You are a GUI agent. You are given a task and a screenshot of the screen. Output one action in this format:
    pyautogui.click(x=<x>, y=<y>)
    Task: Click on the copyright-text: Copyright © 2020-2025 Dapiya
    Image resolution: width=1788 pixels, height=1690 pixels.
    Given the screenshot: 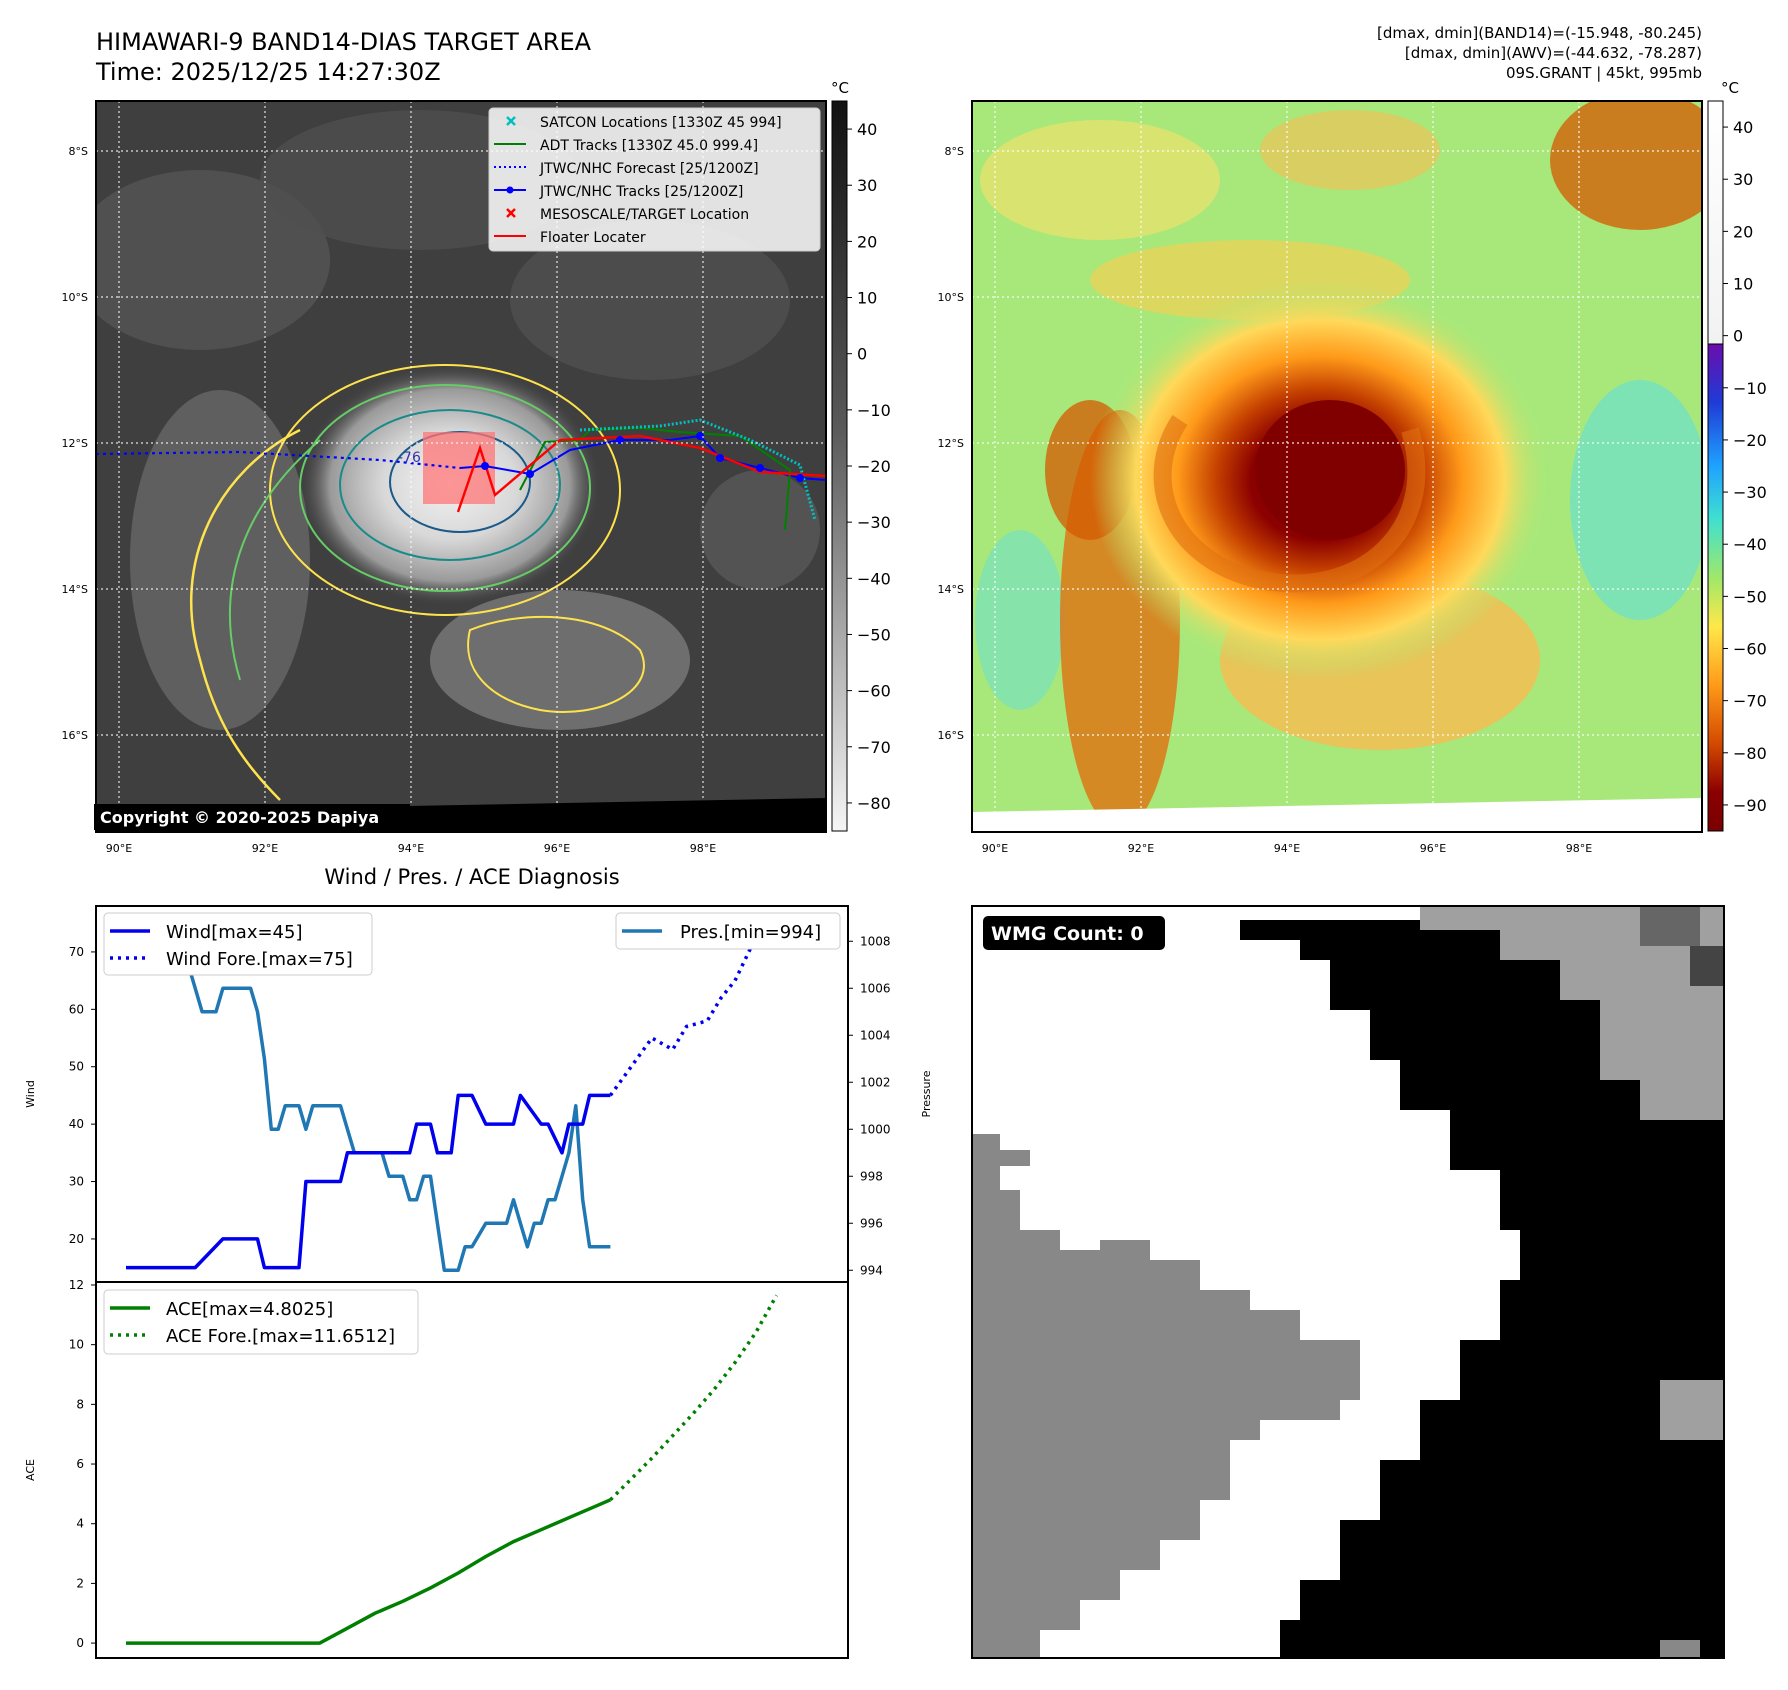 What is the action you would take?
    pyautogui.click(x=239, y=817)
    